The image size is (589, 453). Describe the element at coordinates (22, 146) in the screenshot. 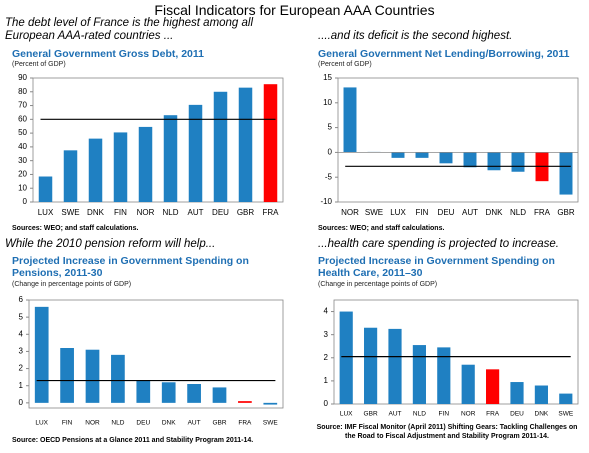

I see `y-tick-label: 40` at that location.